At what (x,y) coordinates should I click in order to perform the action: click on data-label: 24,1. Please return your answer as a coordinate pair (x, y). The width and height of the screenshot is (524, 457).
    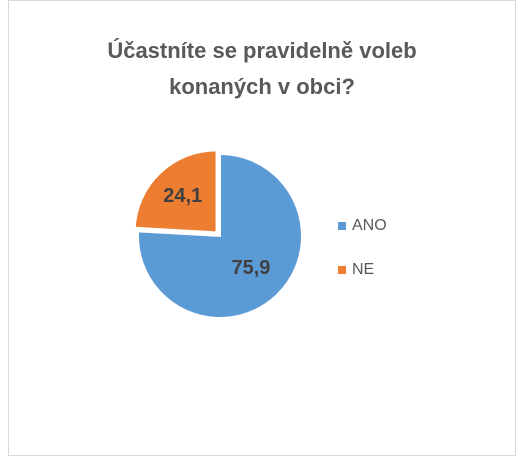
    Looking at the image, I should click on (182, 196).